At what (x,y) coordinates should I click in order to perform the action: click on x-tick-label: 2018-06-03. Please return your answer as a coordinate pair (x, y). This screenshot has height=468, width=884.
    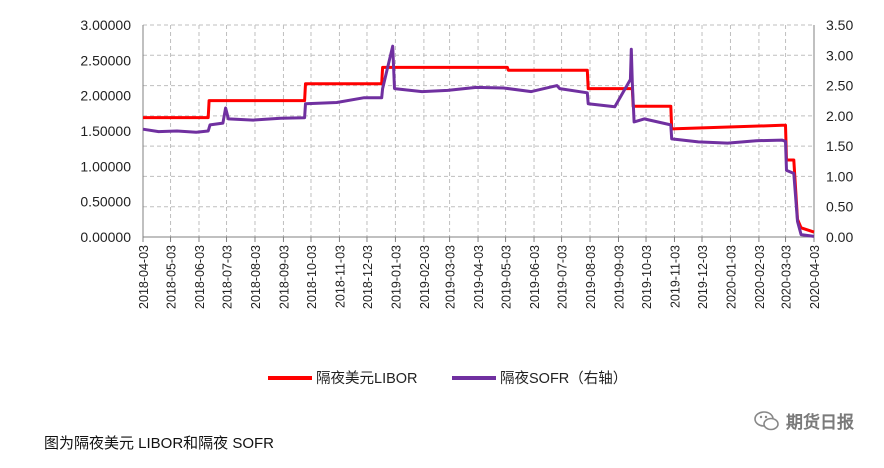
    Looking at the image, I should click on (200, 277).